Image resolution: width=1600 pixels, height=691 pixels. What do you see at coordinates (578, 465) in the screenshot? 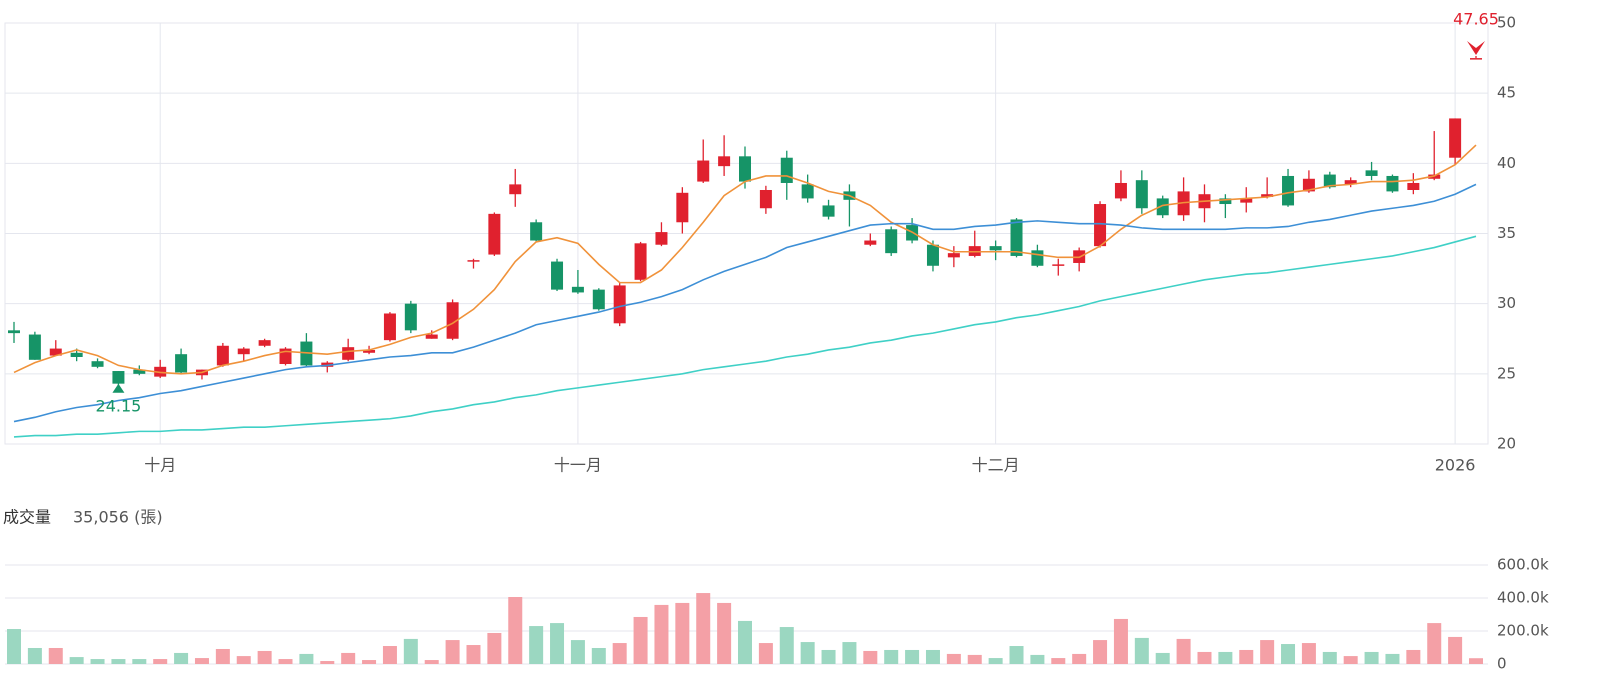
I see `x-tick-label: 十一月` at bounding box center [578, 465].